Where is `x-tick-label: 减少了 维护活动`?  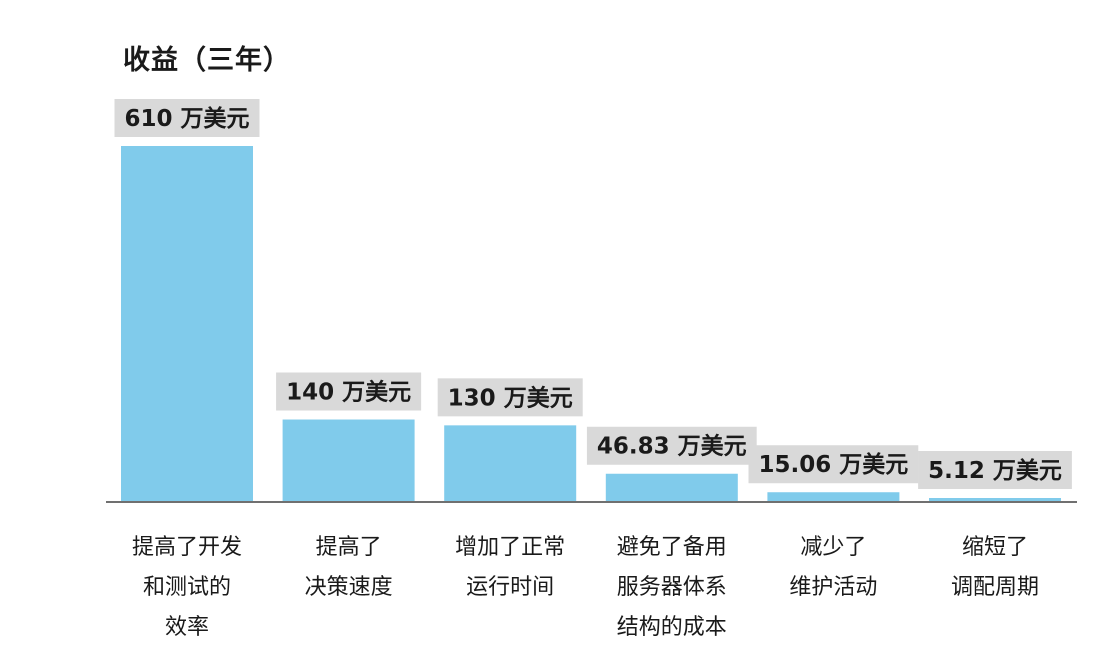 x-tick-label: 减少了 维护活动 is located at coordinates (833, 567).